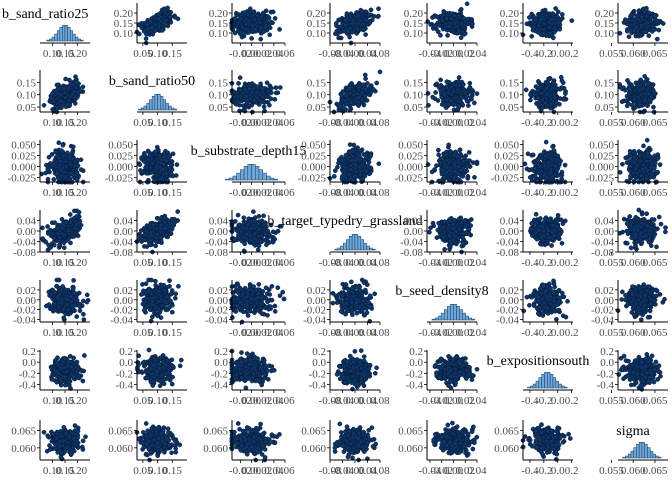 This screenshot has height=480, width=672. Describe the element at coordinates (23, 168) in the screenshot. I see `y-tick-label: 0.000` at that location.